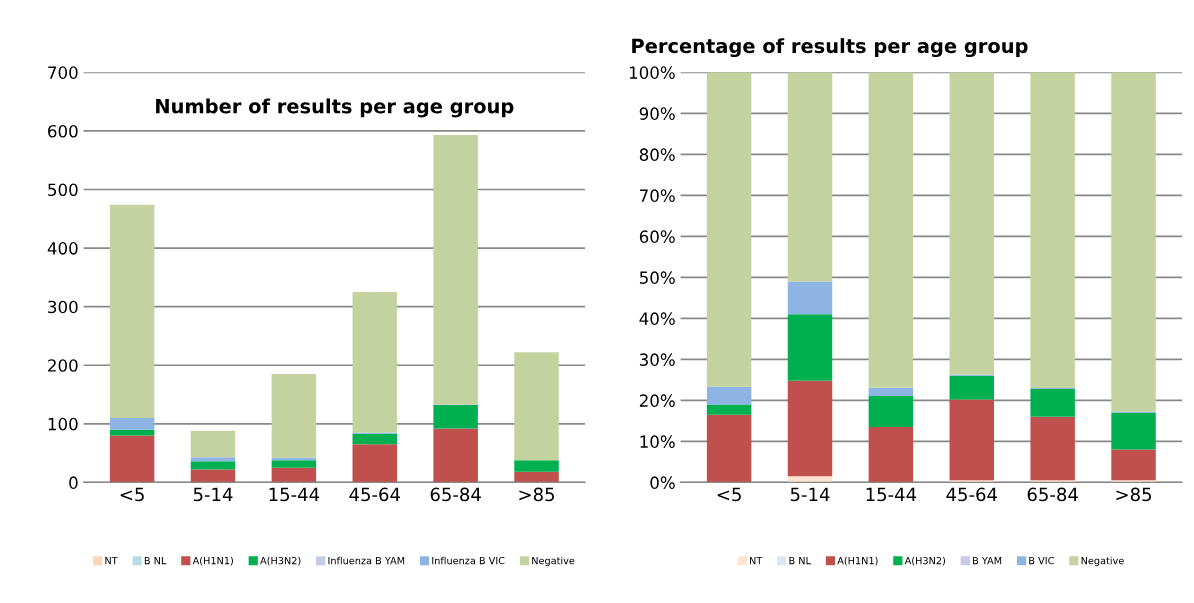 The image size is (1194, 603). What do you see at coordinates (657, 318) in the screenshot?
I see `y-tick-label: 40%` at bounding box center [657, 318].